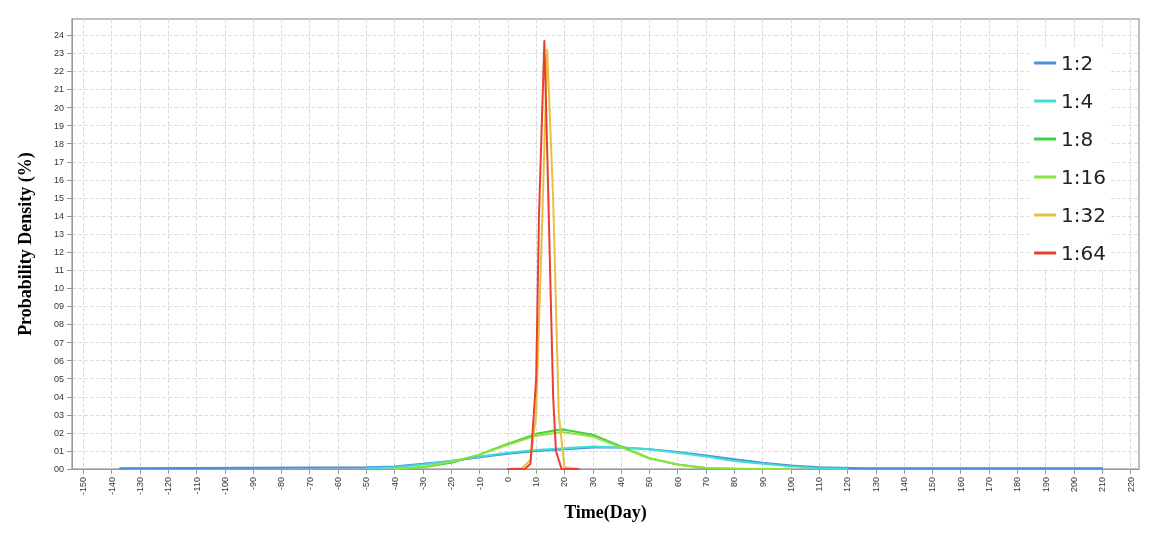  I want to click on legend-label: 1:16, so click(1084, 177).